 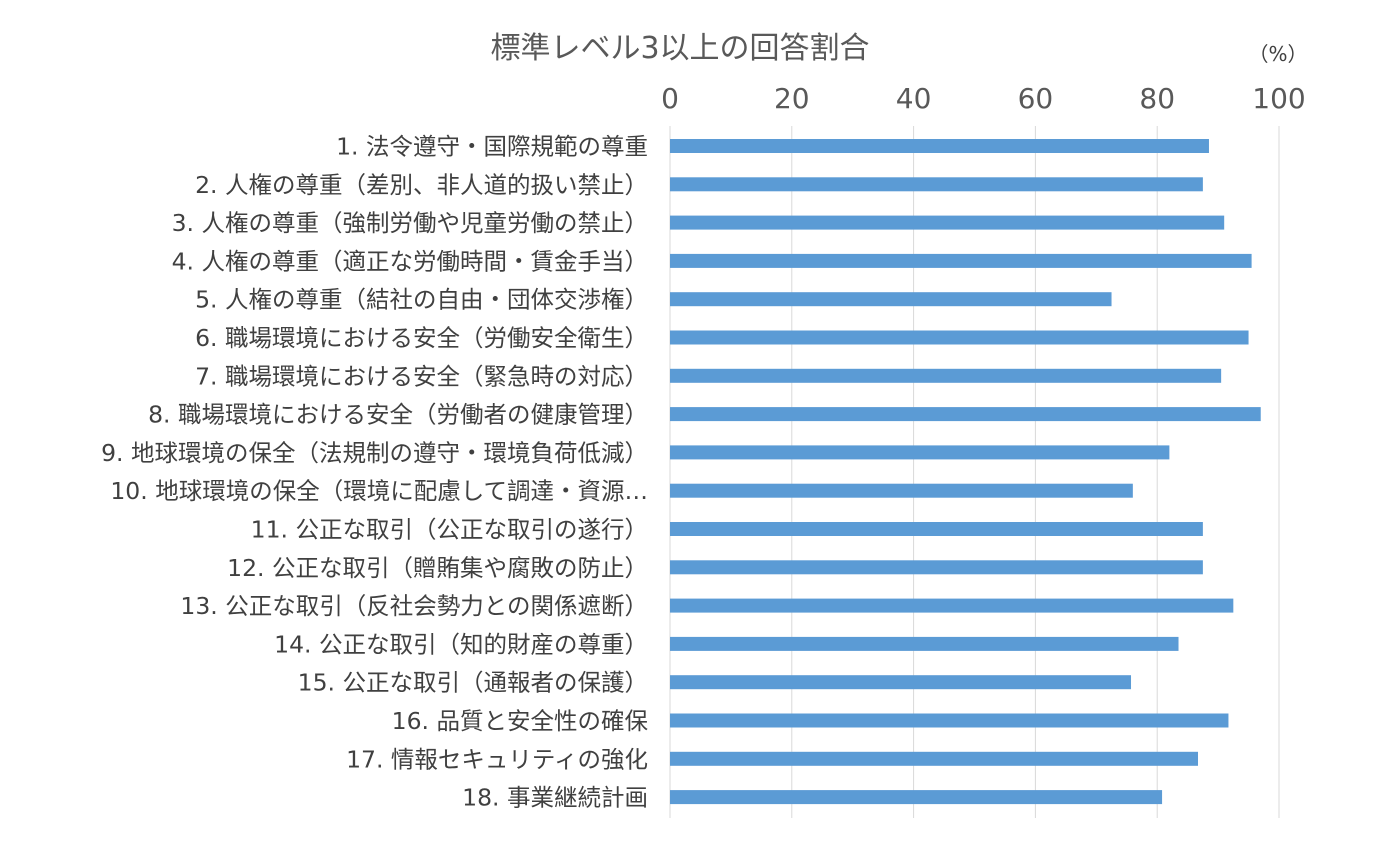 I want to click on category-label: 12. 公正な取引（贈賄集や腐敗の防止）, so click(x=437, y=568).